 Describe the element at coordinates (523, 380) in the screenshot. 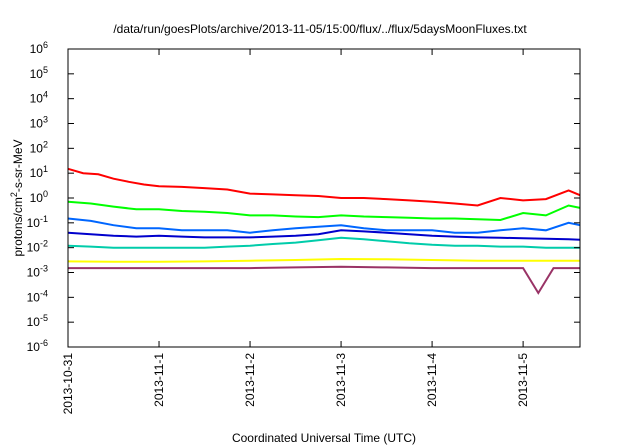

I see `x-tick-label-5: 2013-11-5` at that location.